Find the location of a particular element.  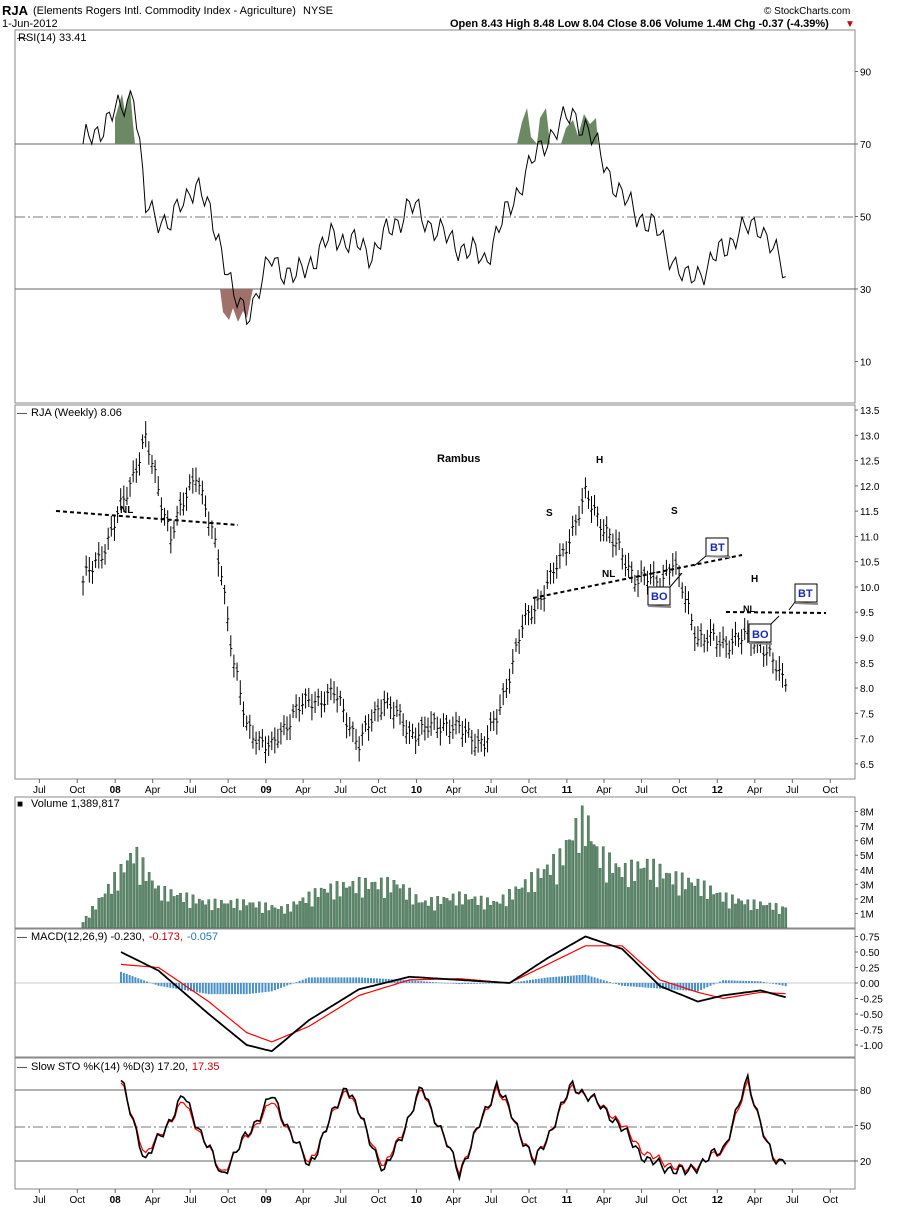

price-tick-label: 7.0 is located at coordinates (867, 740).